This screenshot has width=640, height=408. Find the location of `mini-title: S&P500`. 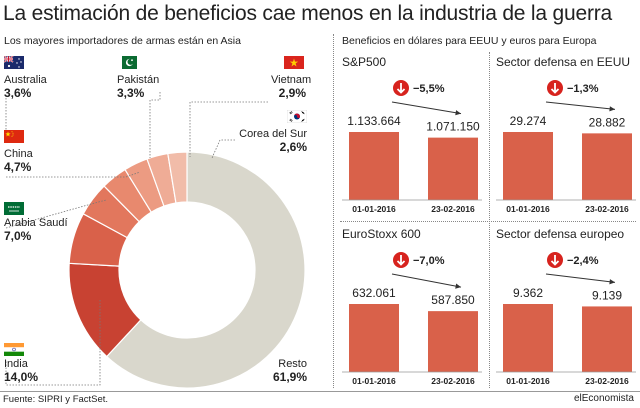

mini-title: S&P500 is located at coordinates (364, 62).